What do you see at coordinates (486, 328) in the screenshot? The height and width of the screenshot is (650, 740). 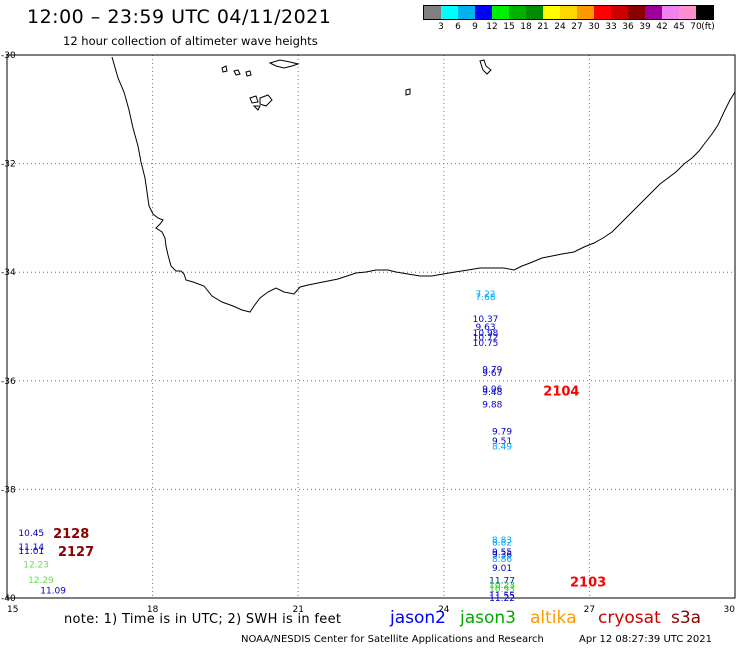 I see `wave-height-label: 9.63` at bounding box center [486, 328].